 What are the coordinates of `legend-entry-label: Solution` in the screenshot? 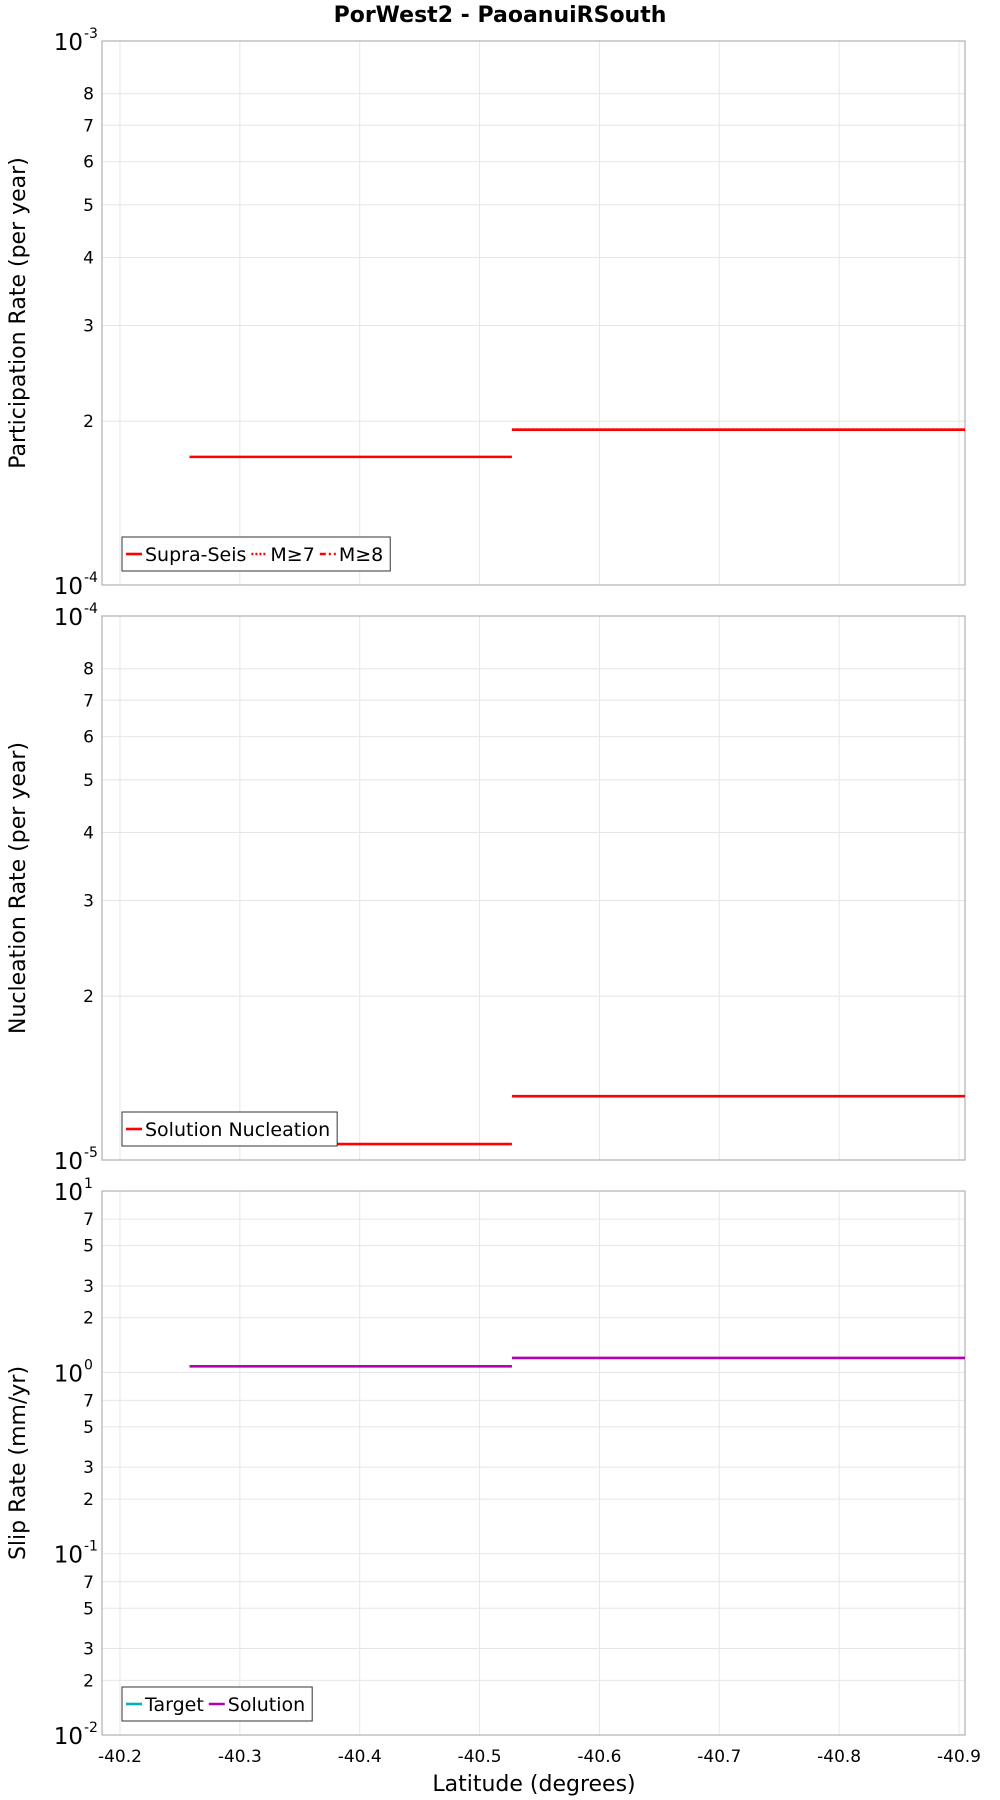 It's located at (266, 1705).